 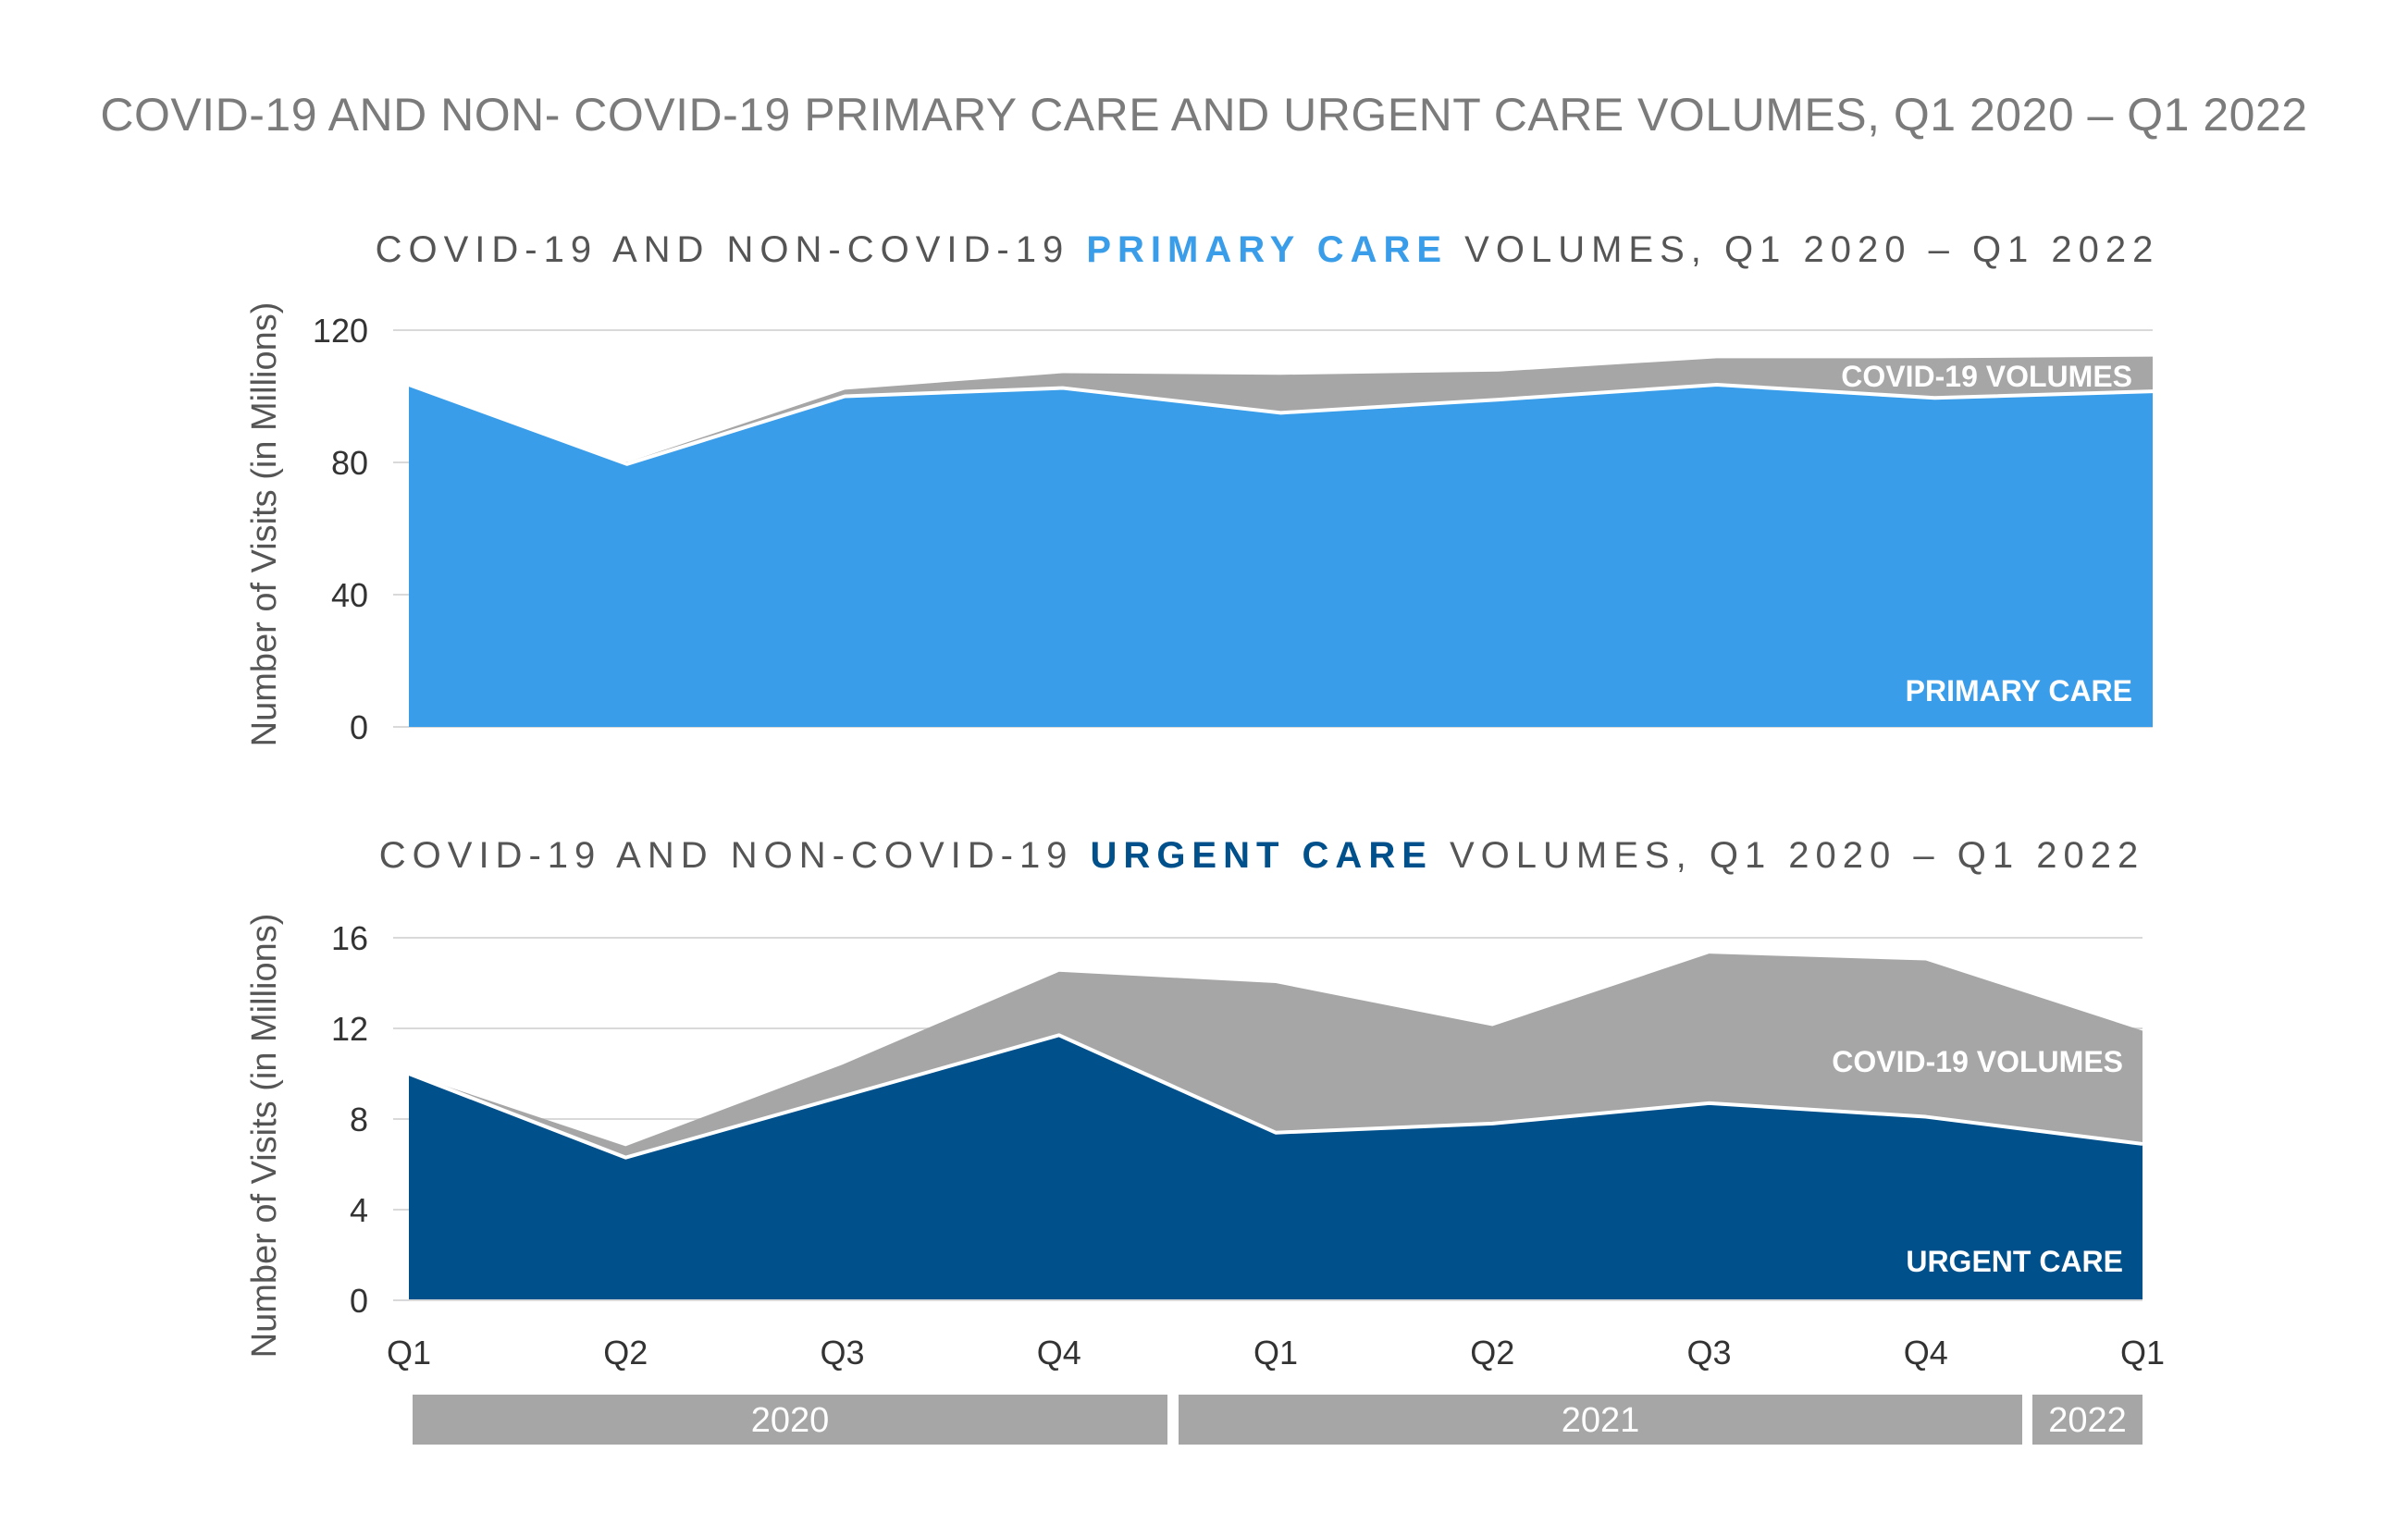 I want to click on urgent-covid-area-label: COVID-19 VOLUMES, so click(x=1977, y=1061).